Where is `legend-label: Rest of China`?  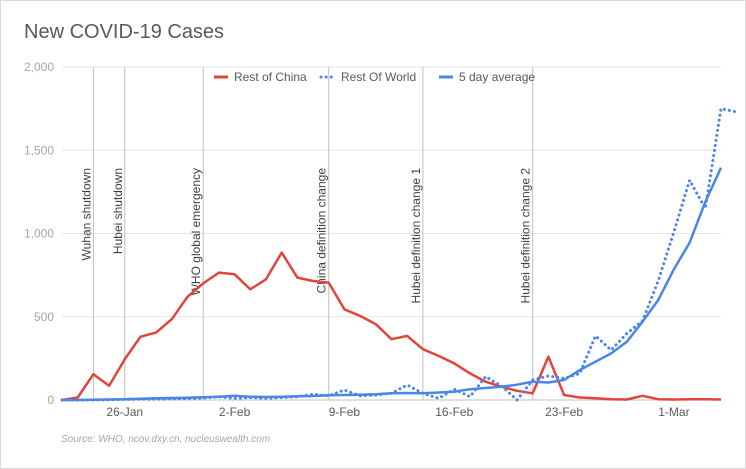
legend-label: Rest of China is located at coordinates (270, 77).